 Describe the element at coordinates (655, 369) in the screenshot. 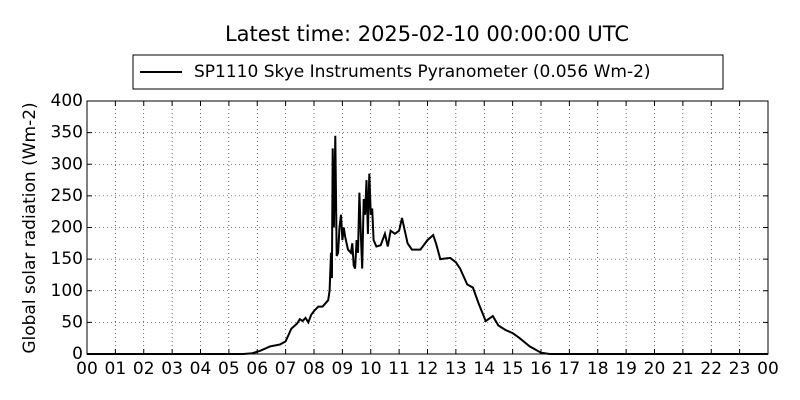

I see `x-tick-label: 20` at that location.